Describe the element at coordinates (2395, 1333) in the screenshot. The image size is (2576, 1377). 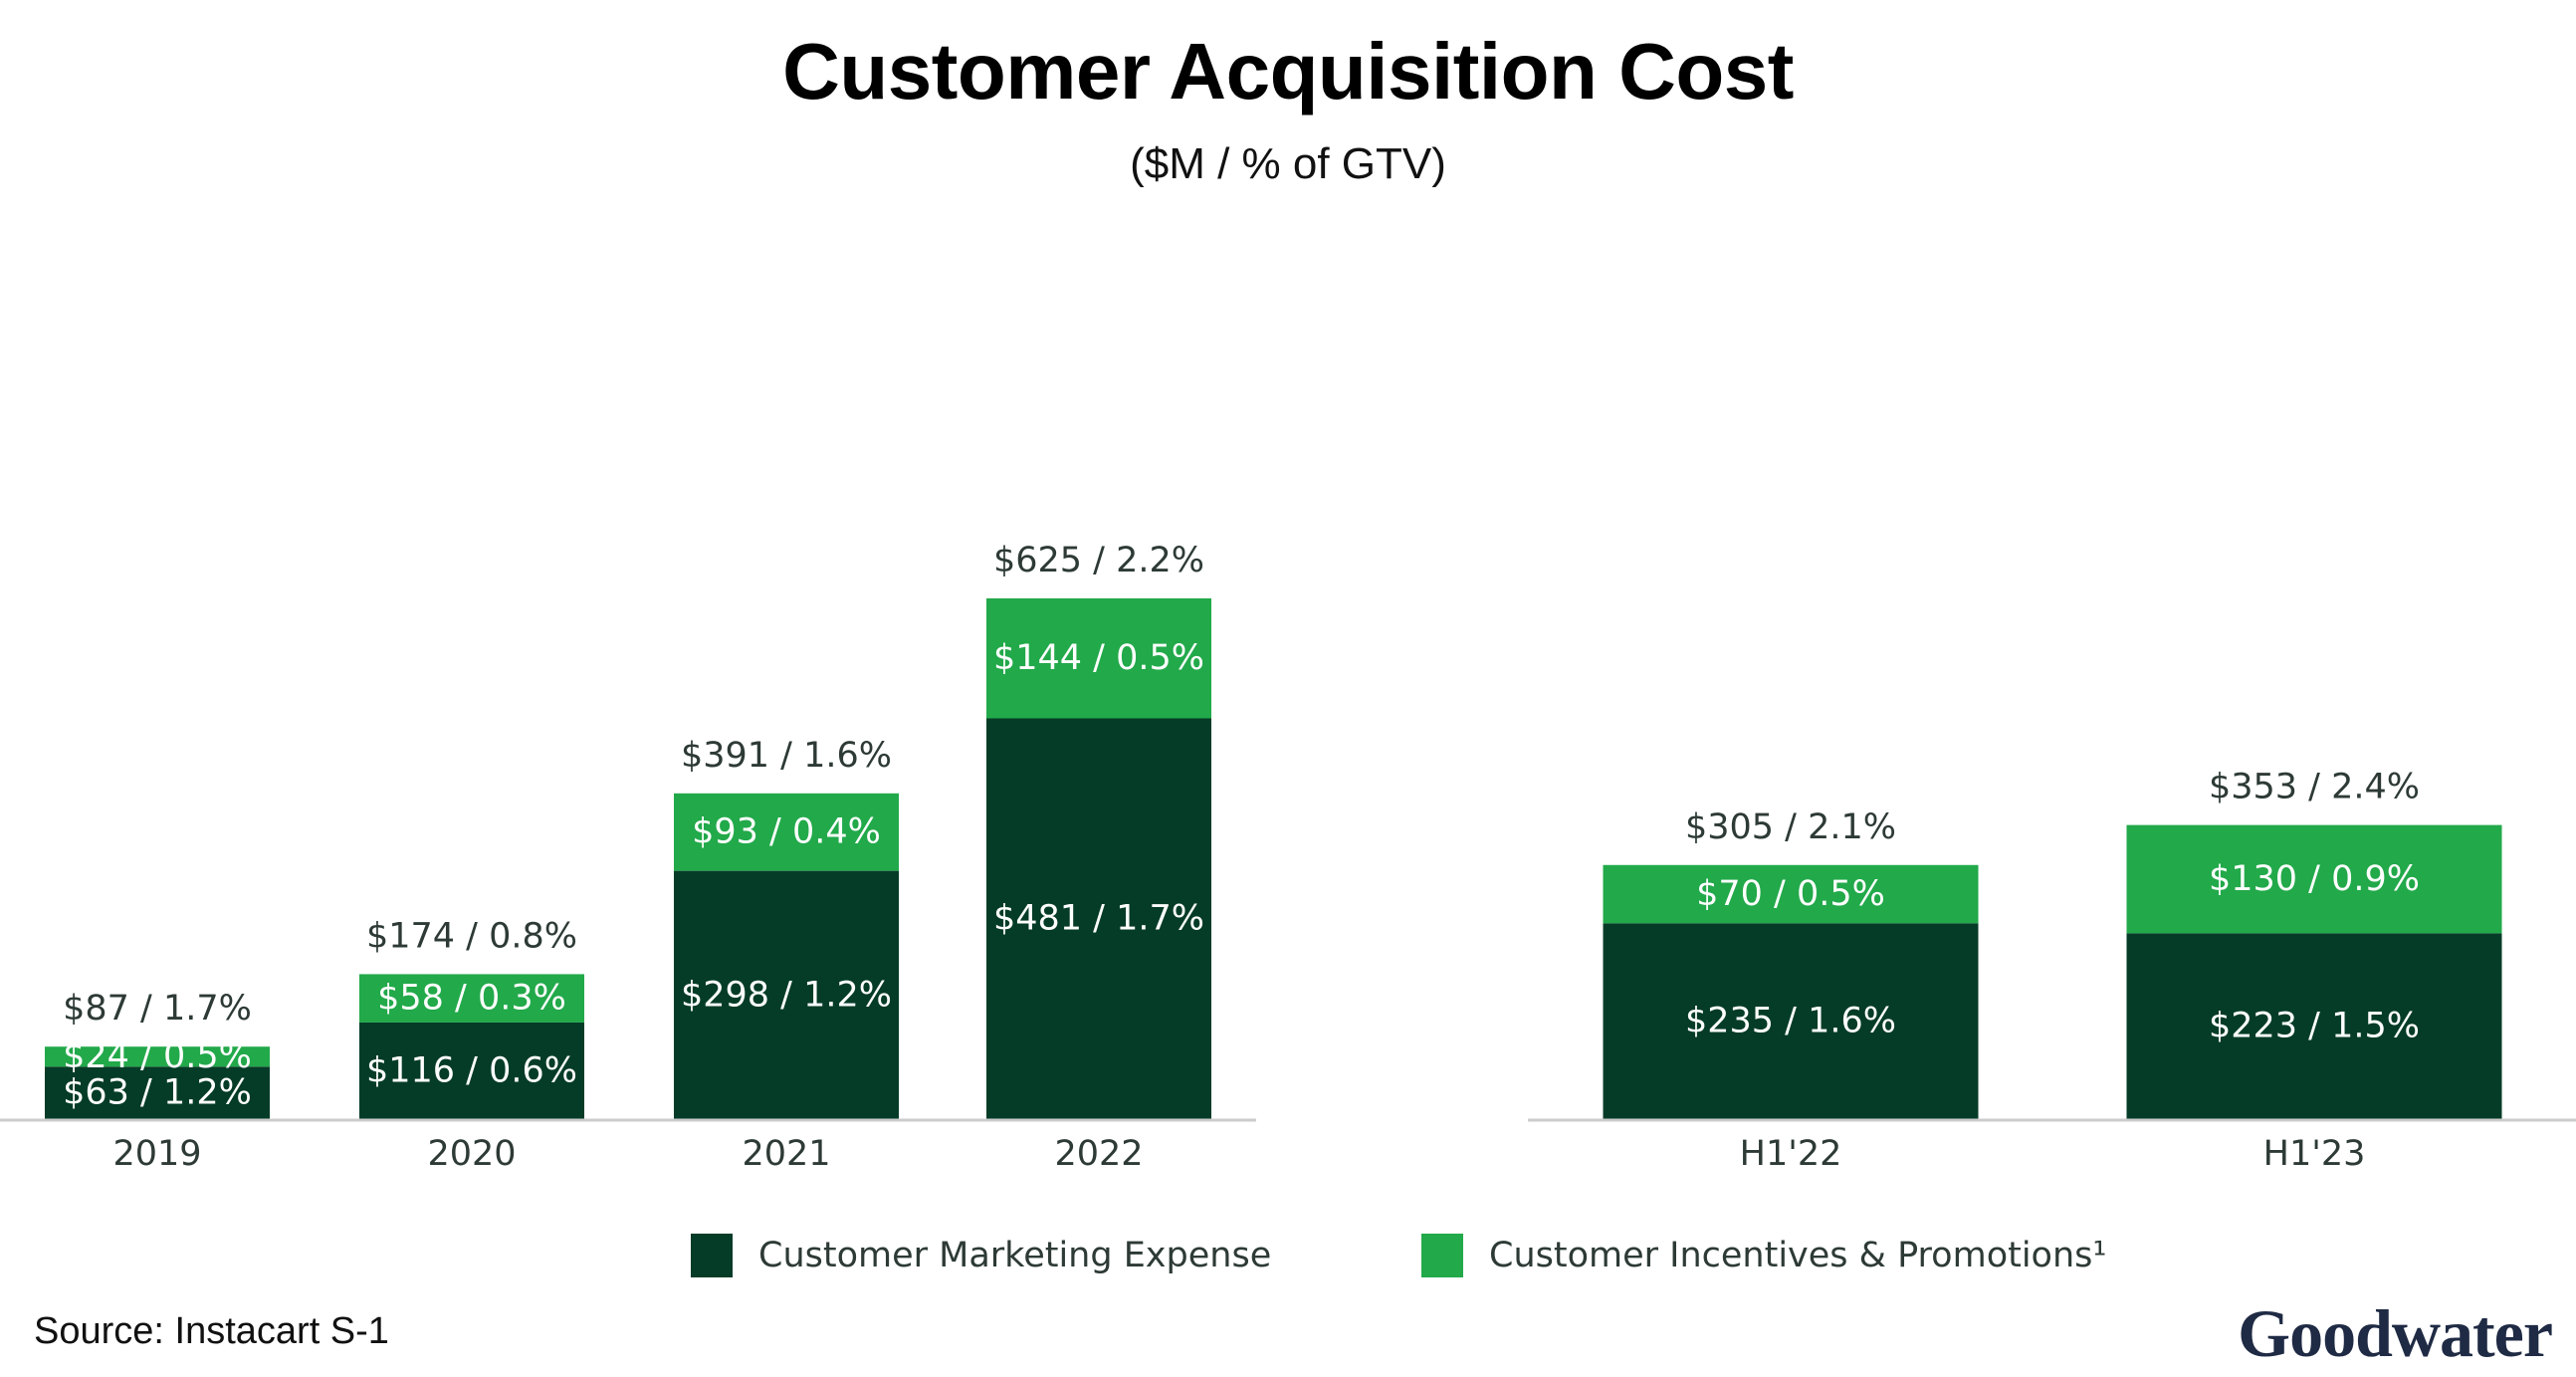
I see `goodwater-logo: Goodwater` at that location.